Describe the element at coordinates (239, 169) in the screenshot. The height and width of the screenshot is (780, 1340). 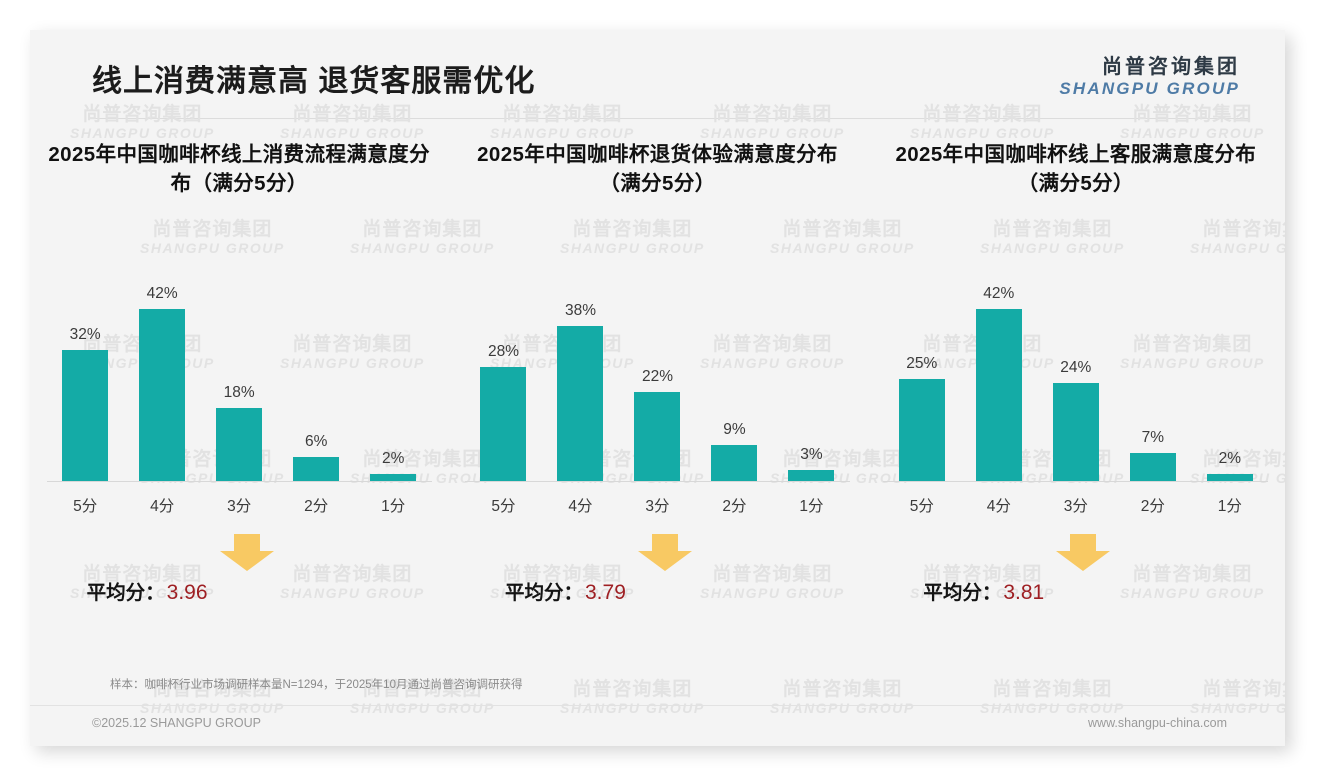
I see `chart-title: 2025年中国咖啡杯线上消费流程满意度分布（满分5分）` at that location.